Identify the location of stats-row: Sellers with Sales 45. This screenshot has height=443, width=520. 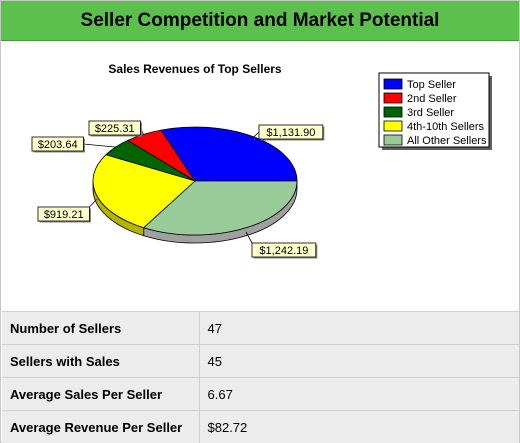
(260, 361).